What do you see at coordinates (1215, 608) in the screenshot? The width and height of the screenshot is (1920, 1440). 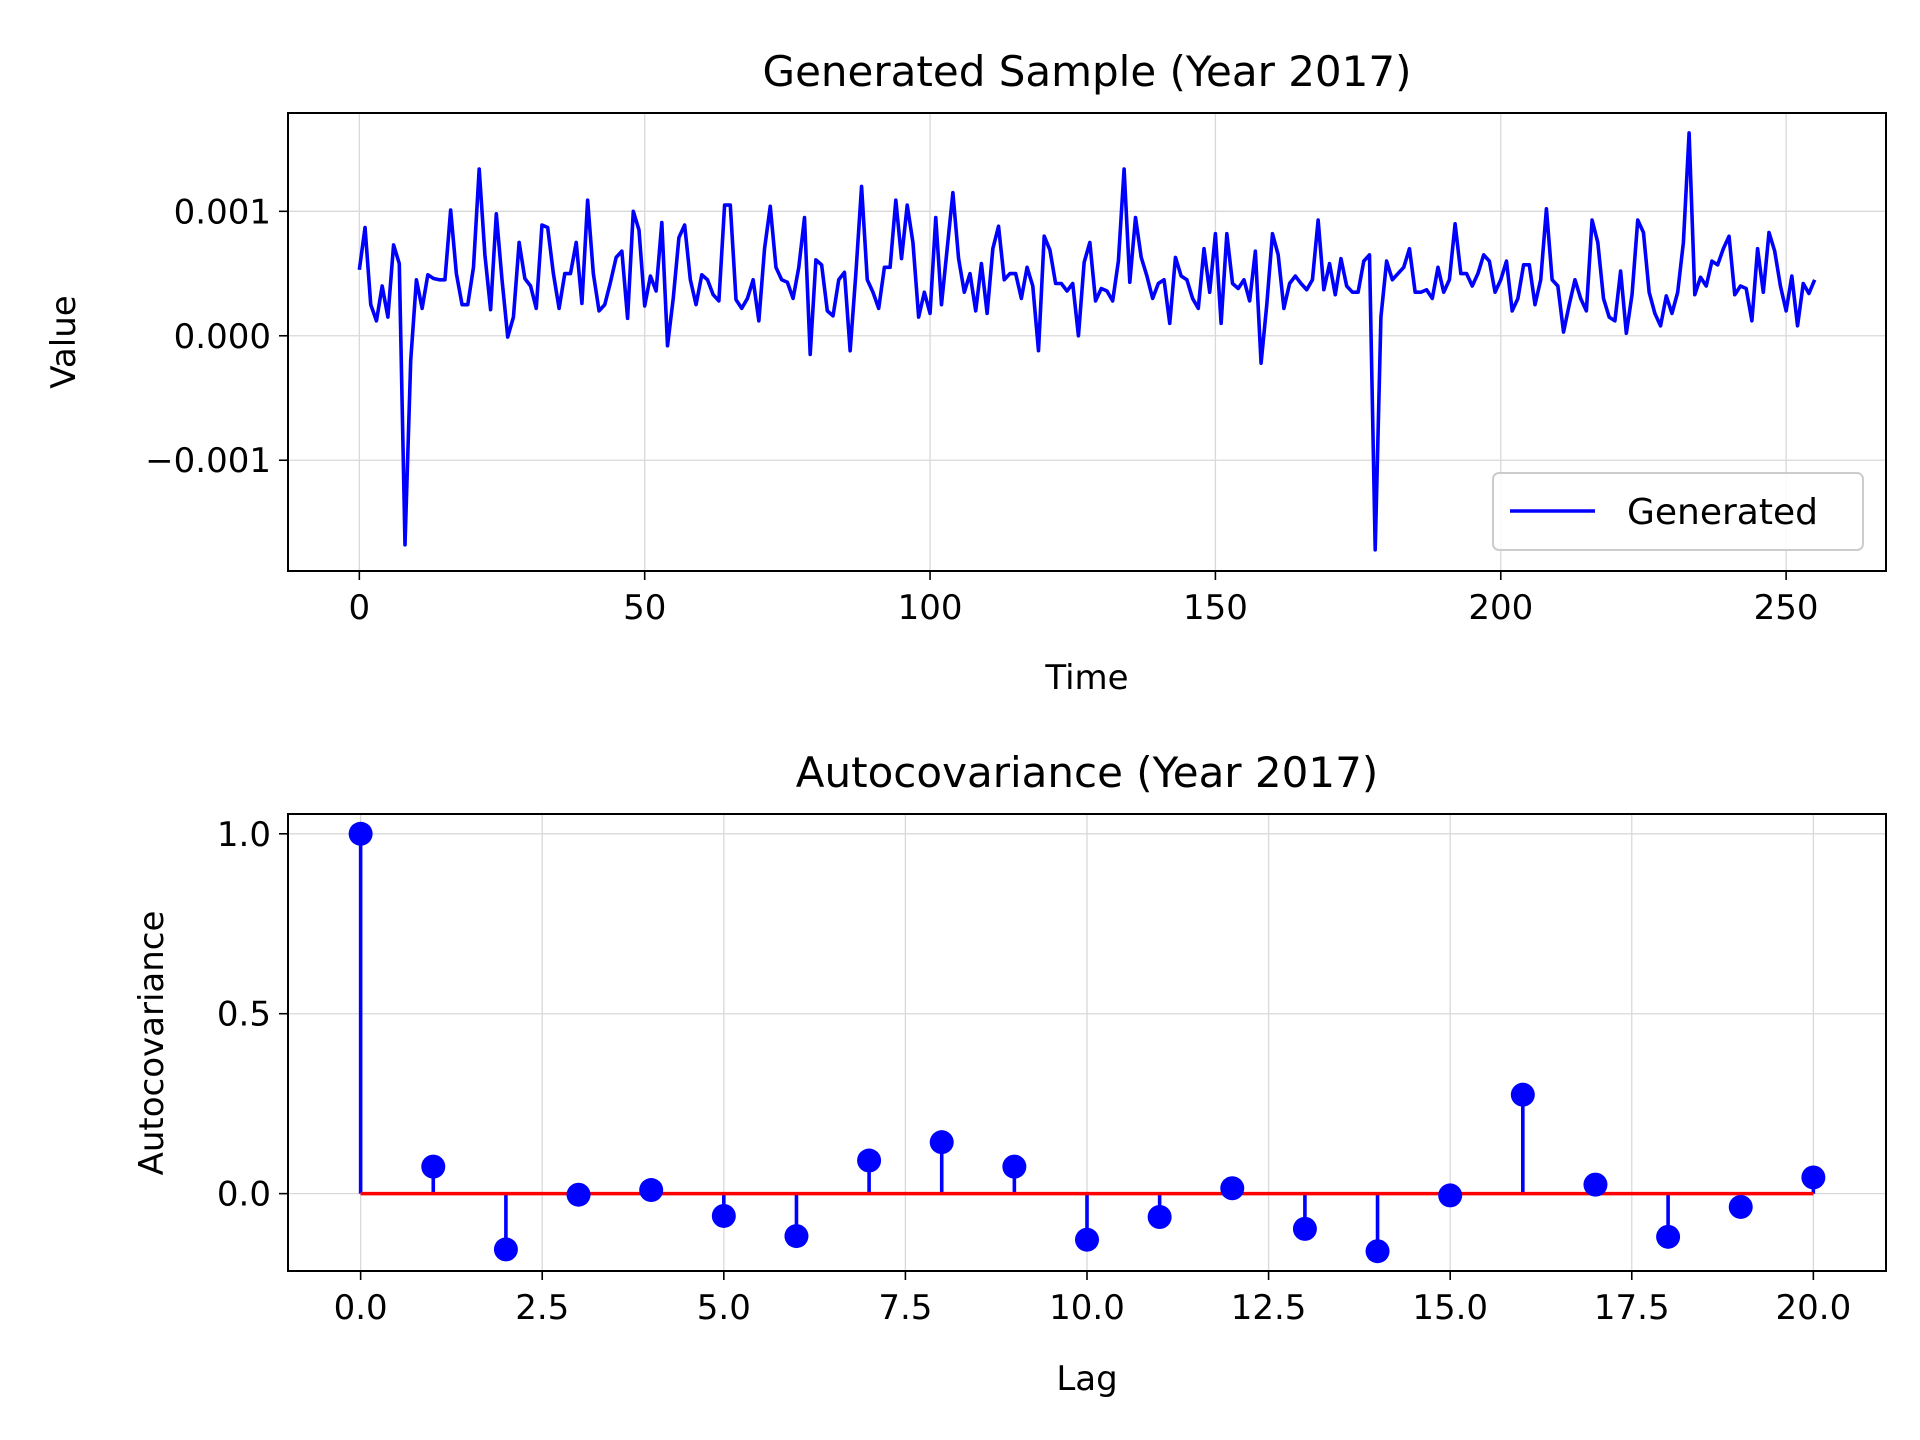 I see `x-tick-label: 150` at bounding box center [1215, 608].